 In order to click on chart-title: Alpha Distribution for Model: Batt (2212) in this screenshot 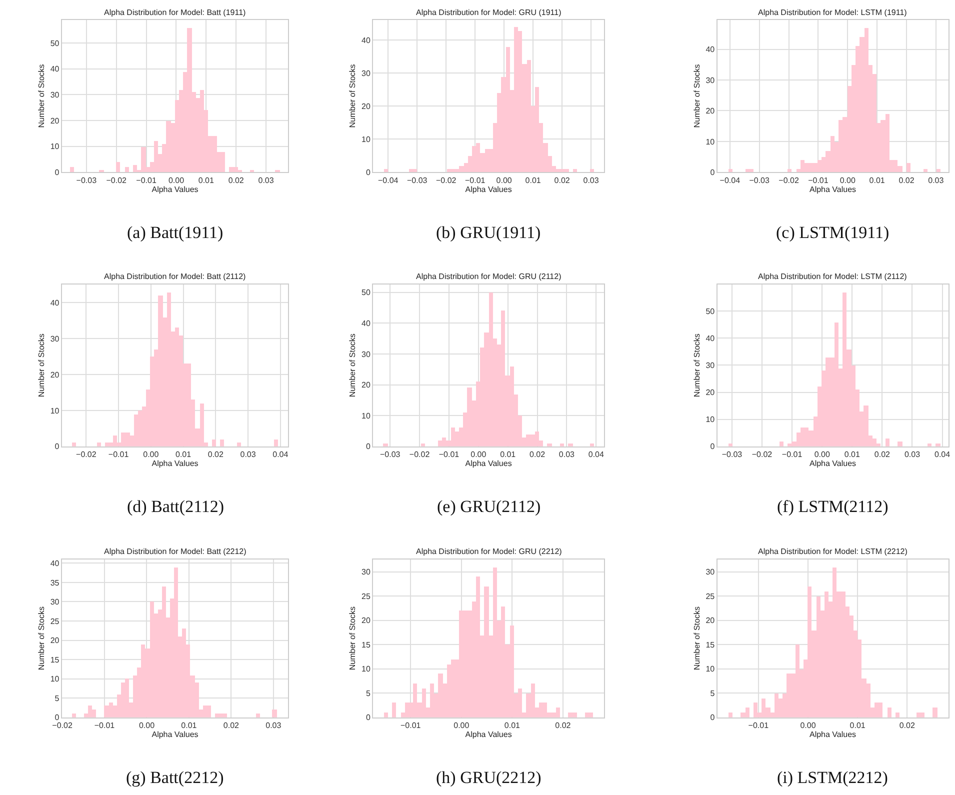, I will do `click(175, 551)`.